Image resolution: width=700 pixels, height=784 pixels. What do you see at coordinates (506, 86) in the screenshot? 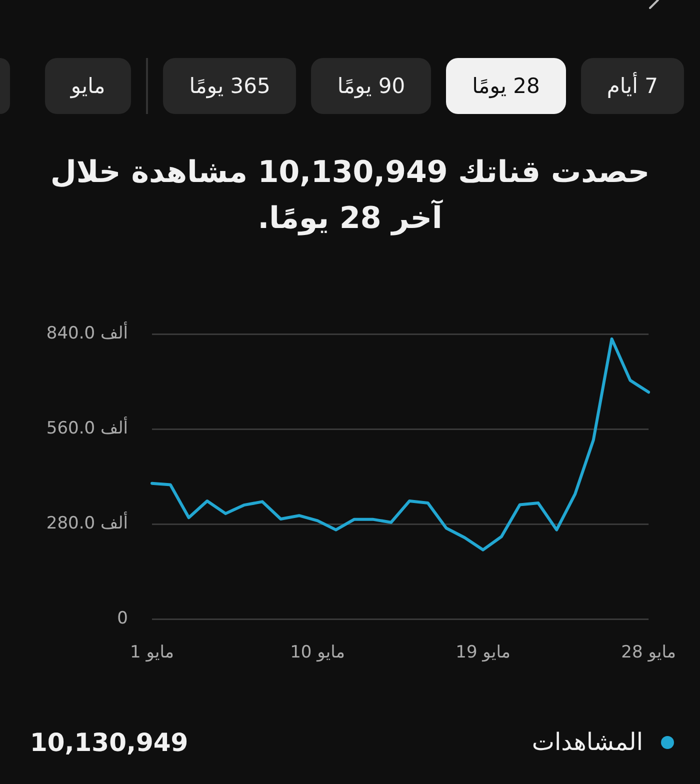
I see `text: 28 يومًا` at bounding box center [506, 86].